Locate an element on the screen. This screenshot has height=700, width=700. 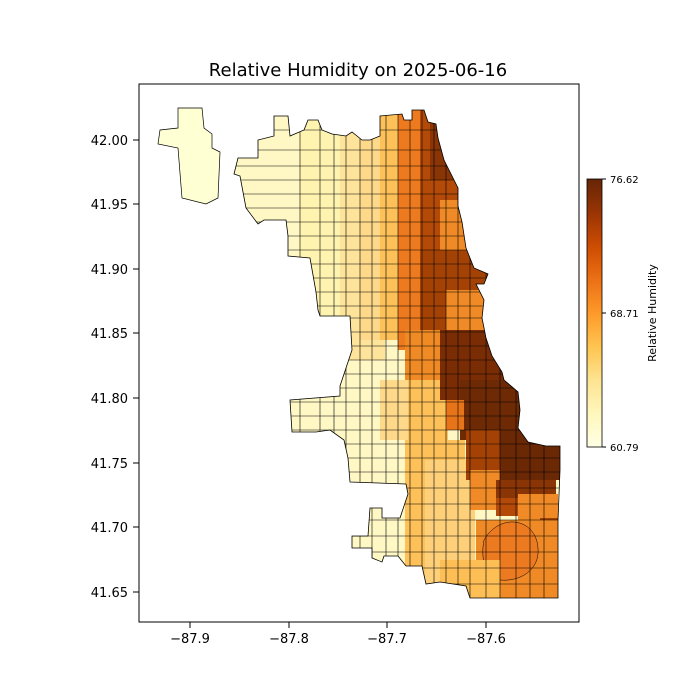
colorbar-tick-label: 60.79 is located at coordinates (624, 448).